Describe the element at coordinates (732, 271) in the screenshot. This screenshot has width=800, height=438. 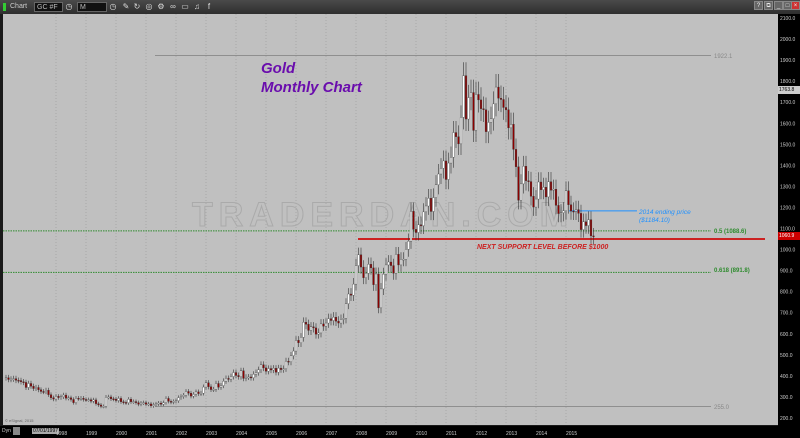
I see `fib-618-label: 0.618 (891.8)` at that location.